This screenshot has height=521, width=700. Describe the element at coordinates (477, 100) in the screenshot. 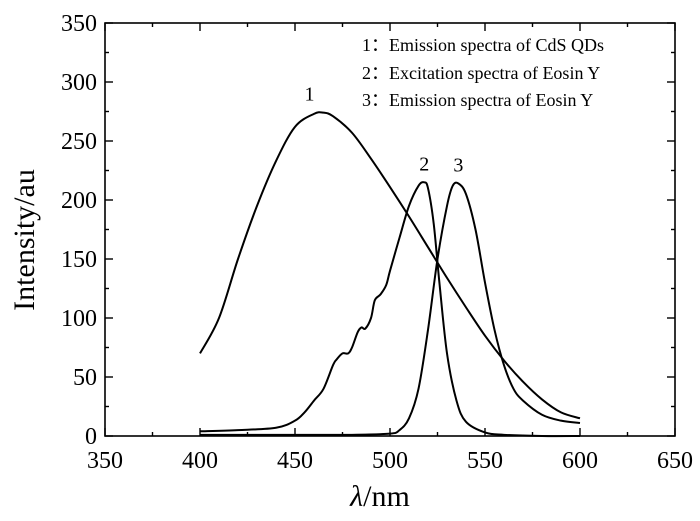

I see `legend-entry-3: 3：Emission spectra of Eosin Y` at that location.